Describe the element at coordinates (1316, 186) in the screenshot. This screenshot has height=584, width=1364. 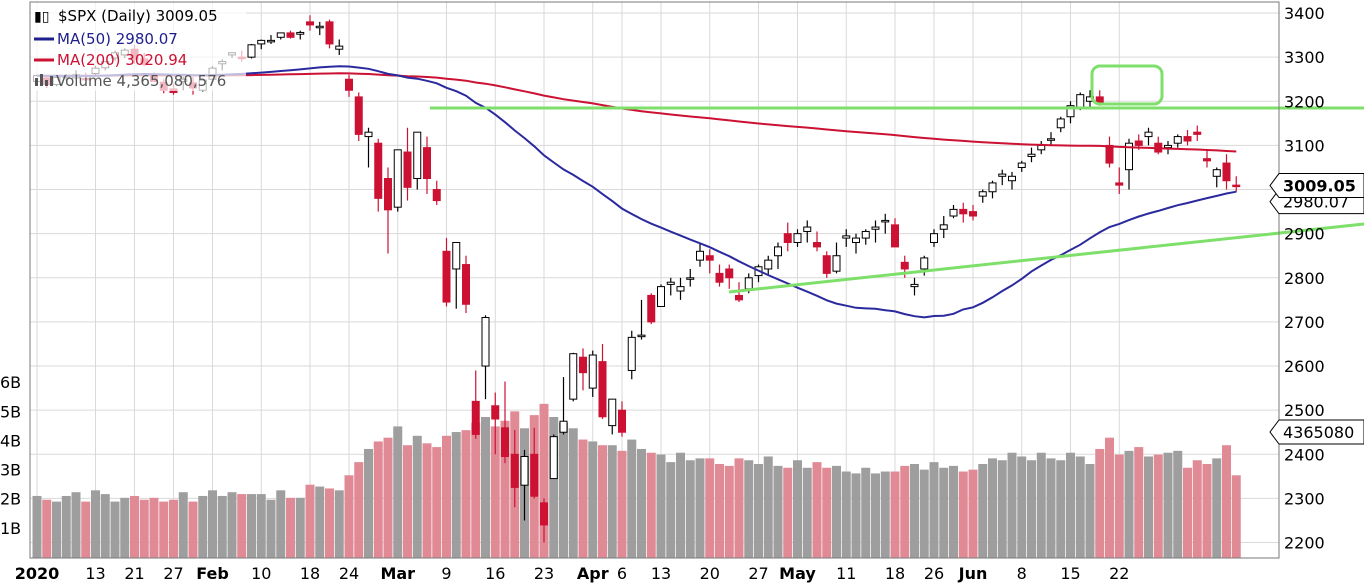
I see `last-price-tag-box` at that location.